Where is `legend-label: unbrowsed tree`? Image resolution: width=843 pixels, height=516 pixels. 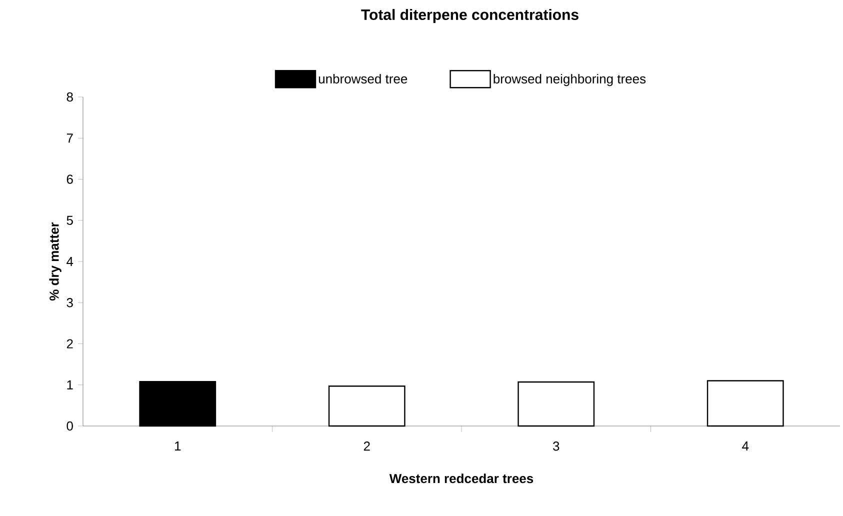 legend-label: unbrowsed tree is located at coordinates (363, 79).